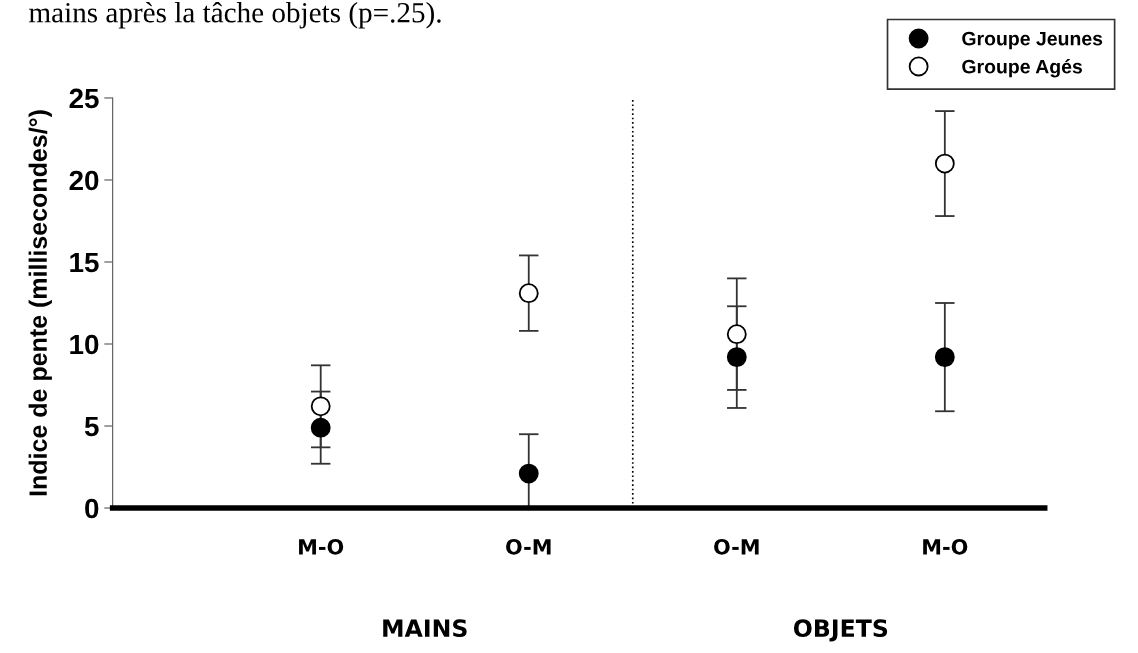 Image resolution: width=1138 pixels, height=653 pixels. What do you see at coordinates (840, 630) in the screenshot?
I see `text: OBJETS` at bounding box center [840, 630].